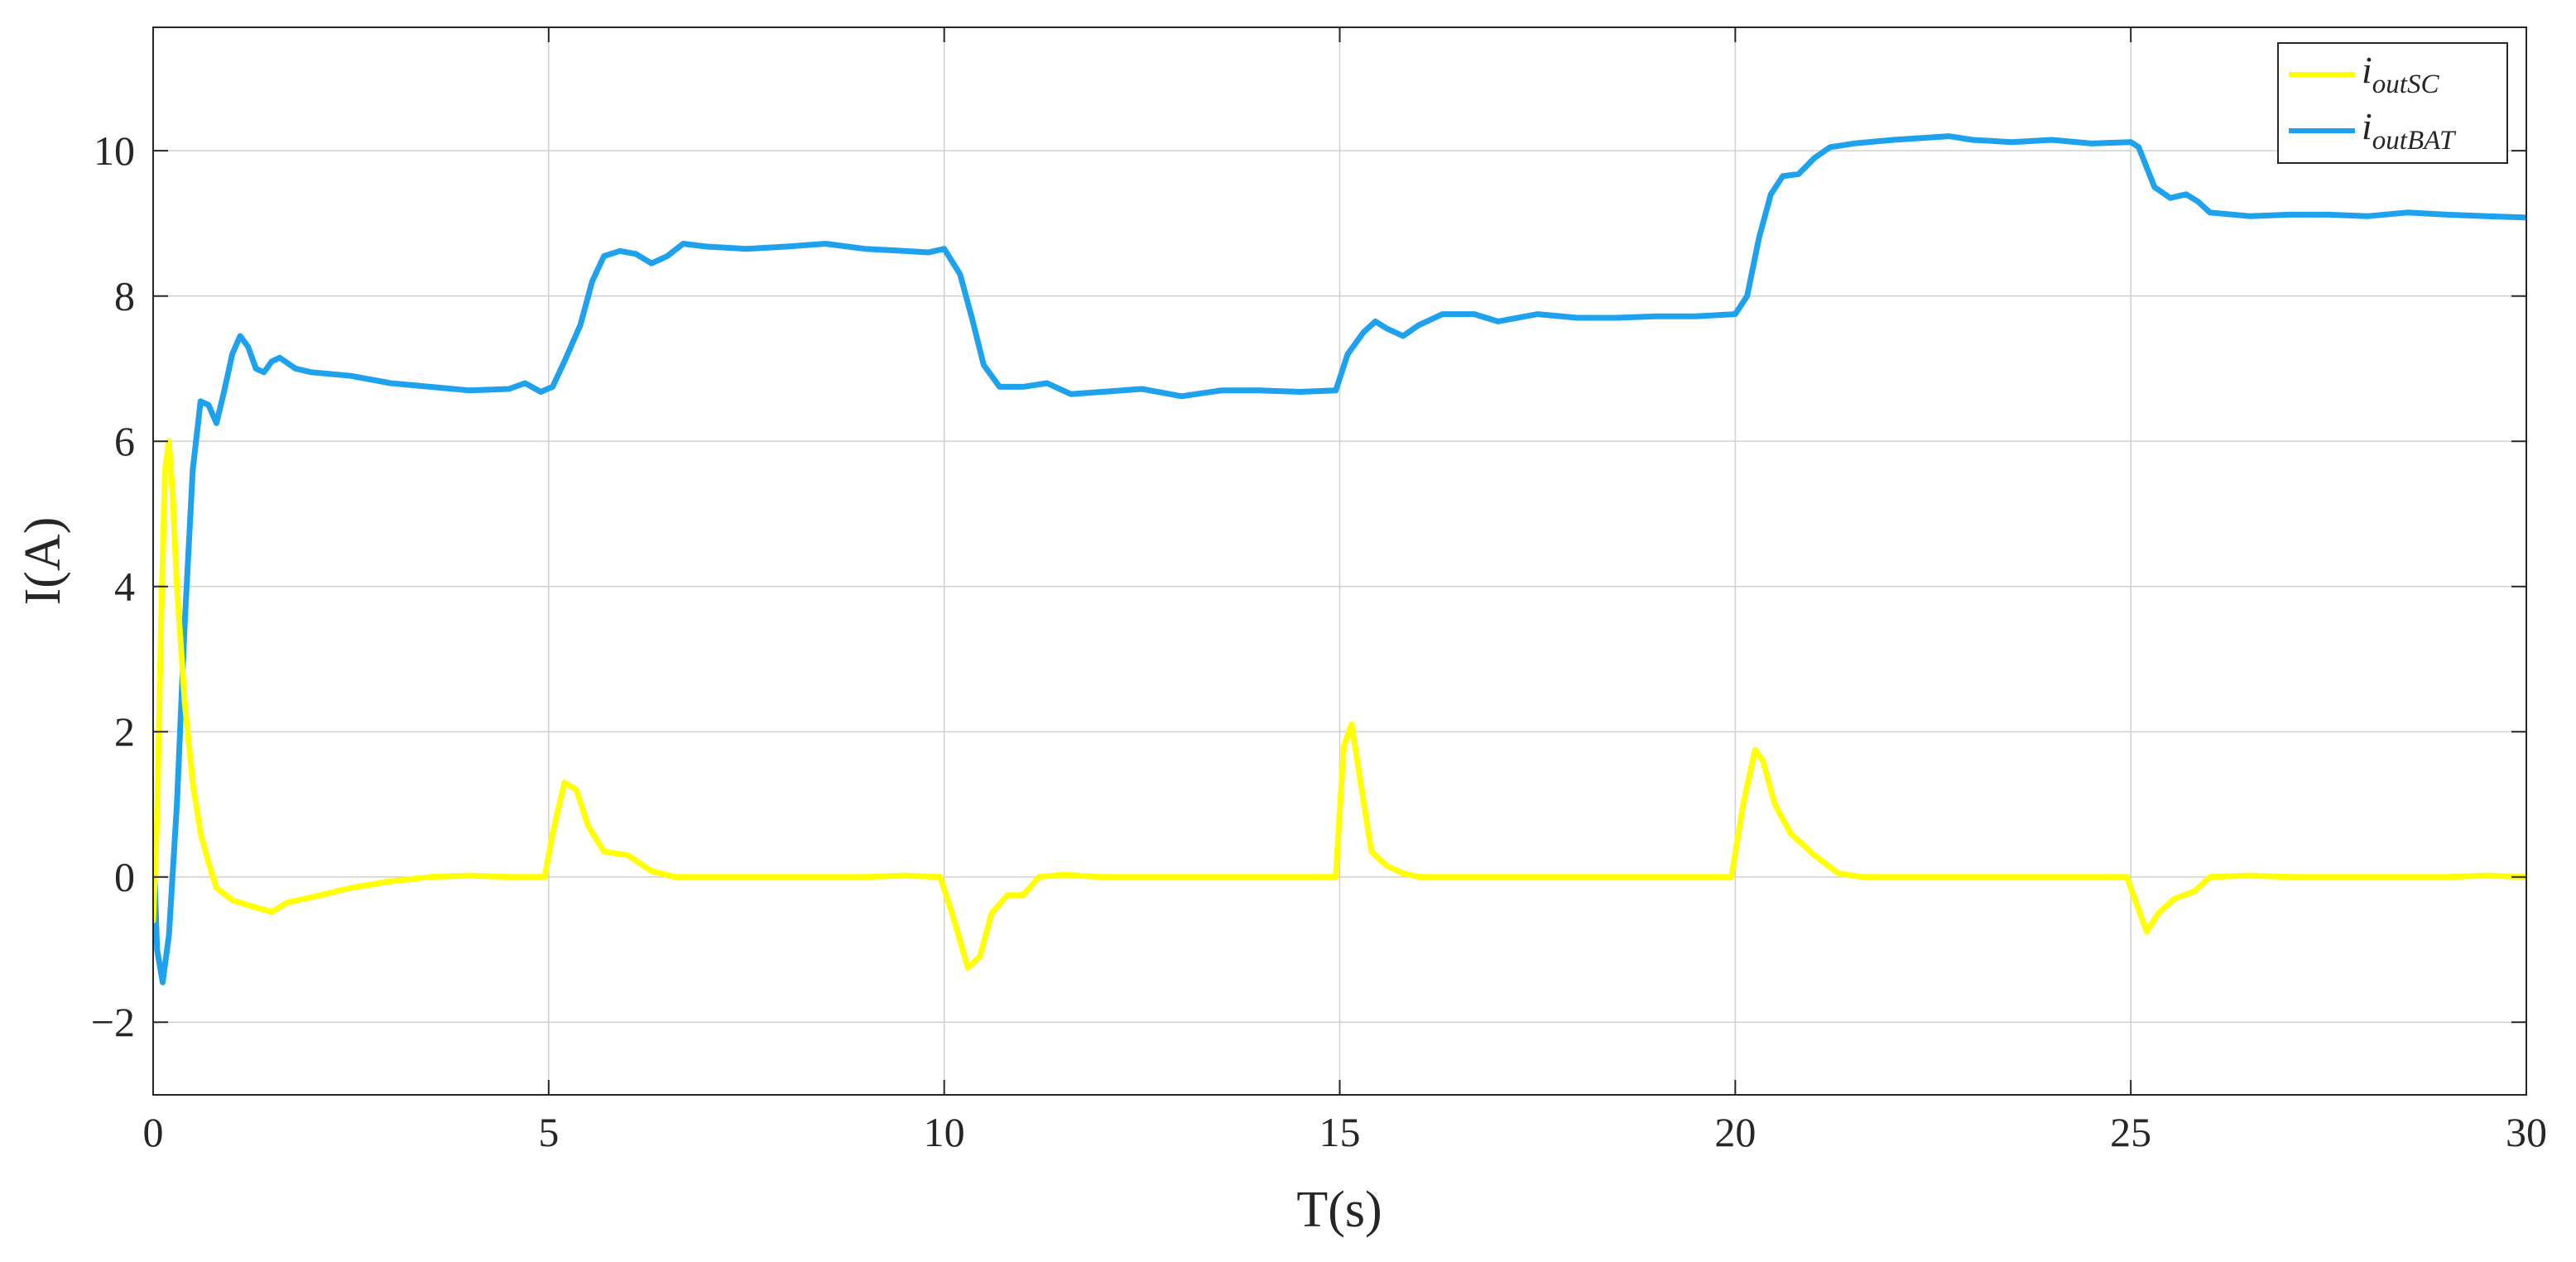 The width and height of the screenshot is (2576, 1262). Describe the element at coordinates (548, 1132) in the screenshot. I see `x-tick-label: 5` at that location.